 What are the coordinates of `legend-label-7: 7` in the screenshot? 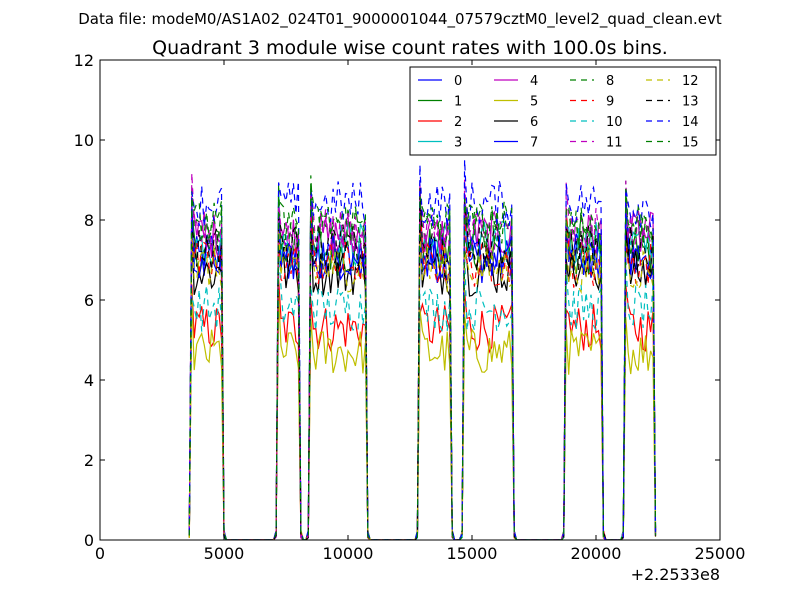 It's located at (534, 143).